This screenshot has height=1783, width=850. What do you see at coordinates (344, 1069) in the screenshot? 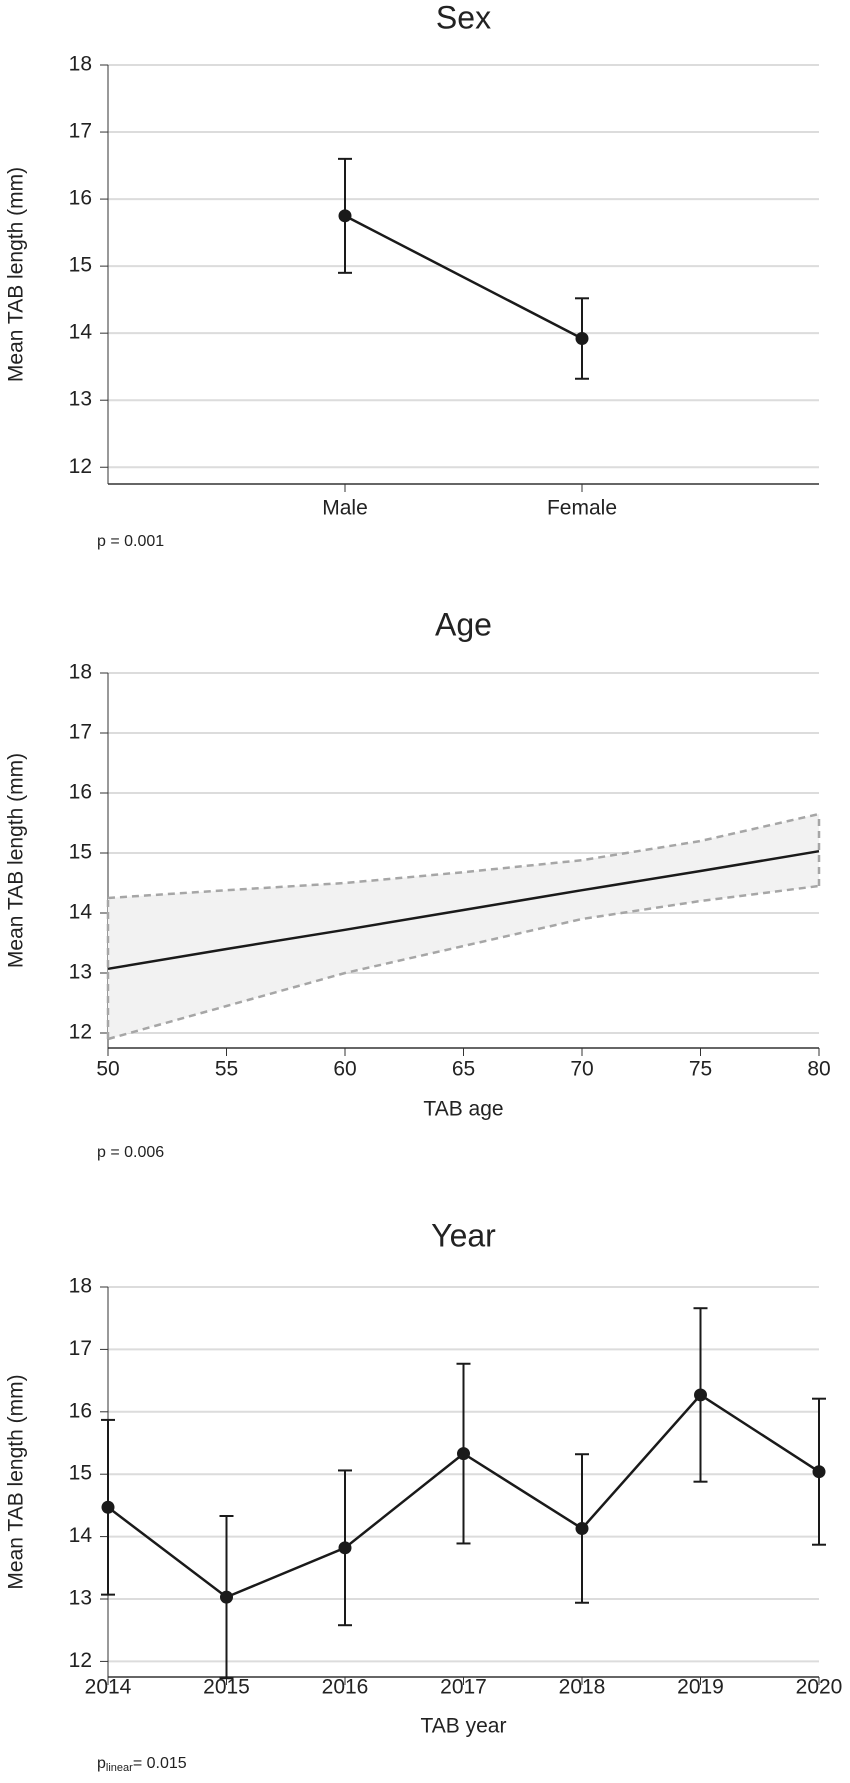
I see `x-tick-label: 60` at bounding box center [344, 1069].